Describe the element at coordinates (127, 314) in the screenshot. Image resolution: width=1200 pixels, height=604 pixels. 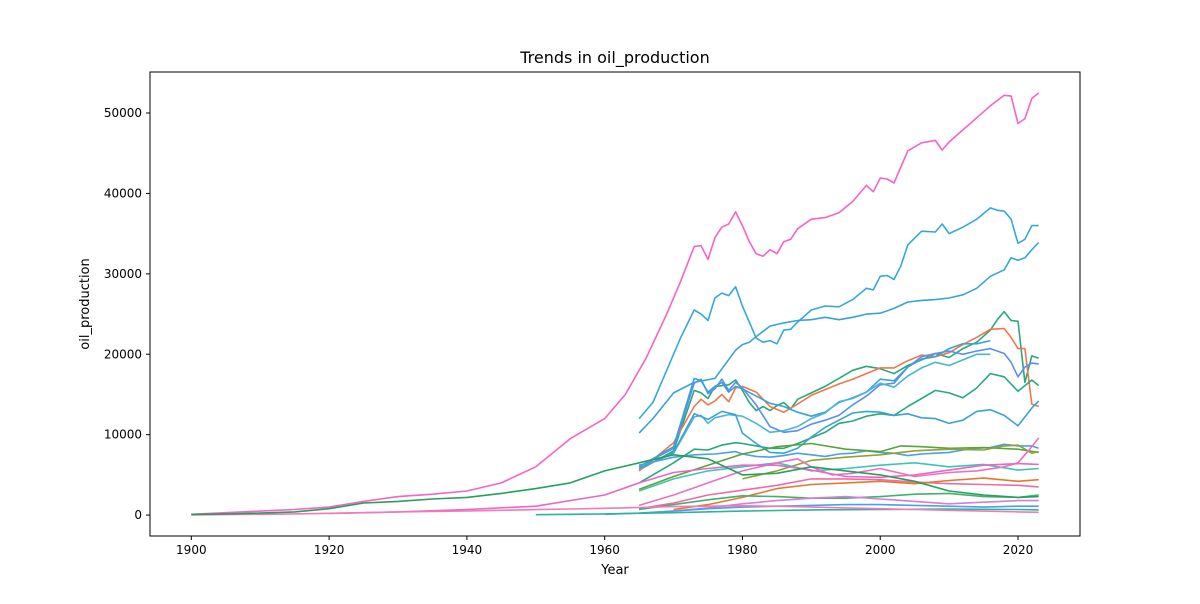
I see `y-axis: 0 10000 20000 30000 40000 50000` at that location.